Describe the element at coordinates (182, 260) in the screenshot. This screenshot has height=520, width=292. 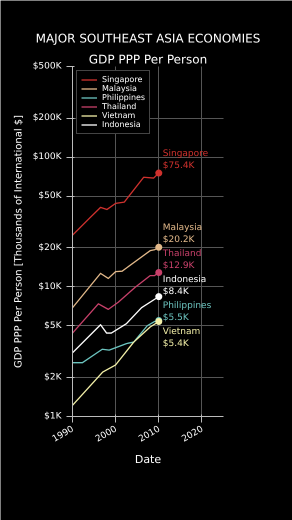
I see `annotation: Thailand $12.9K` at that location.